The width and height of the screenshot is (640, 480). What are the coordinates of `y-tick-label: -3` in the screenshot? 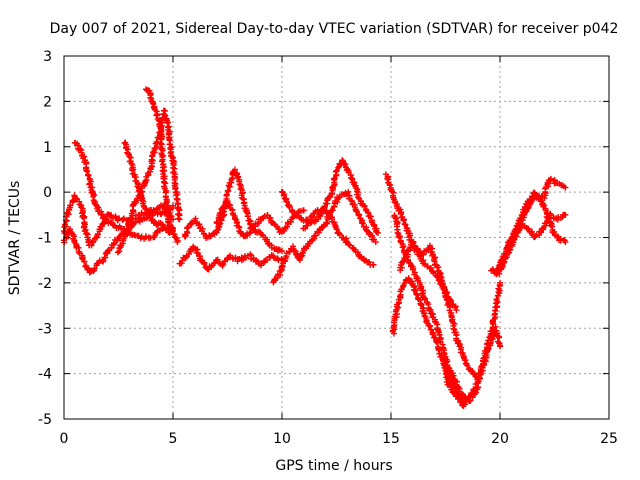 It's located at (45, 329).